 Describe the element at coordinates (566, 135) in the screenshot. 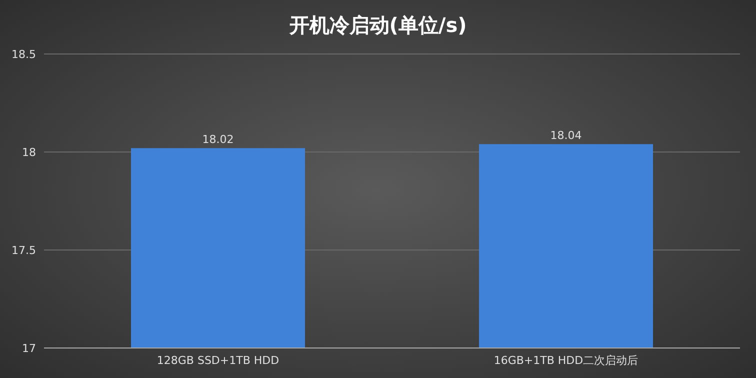

I see `data-label: 18.04` at that location.